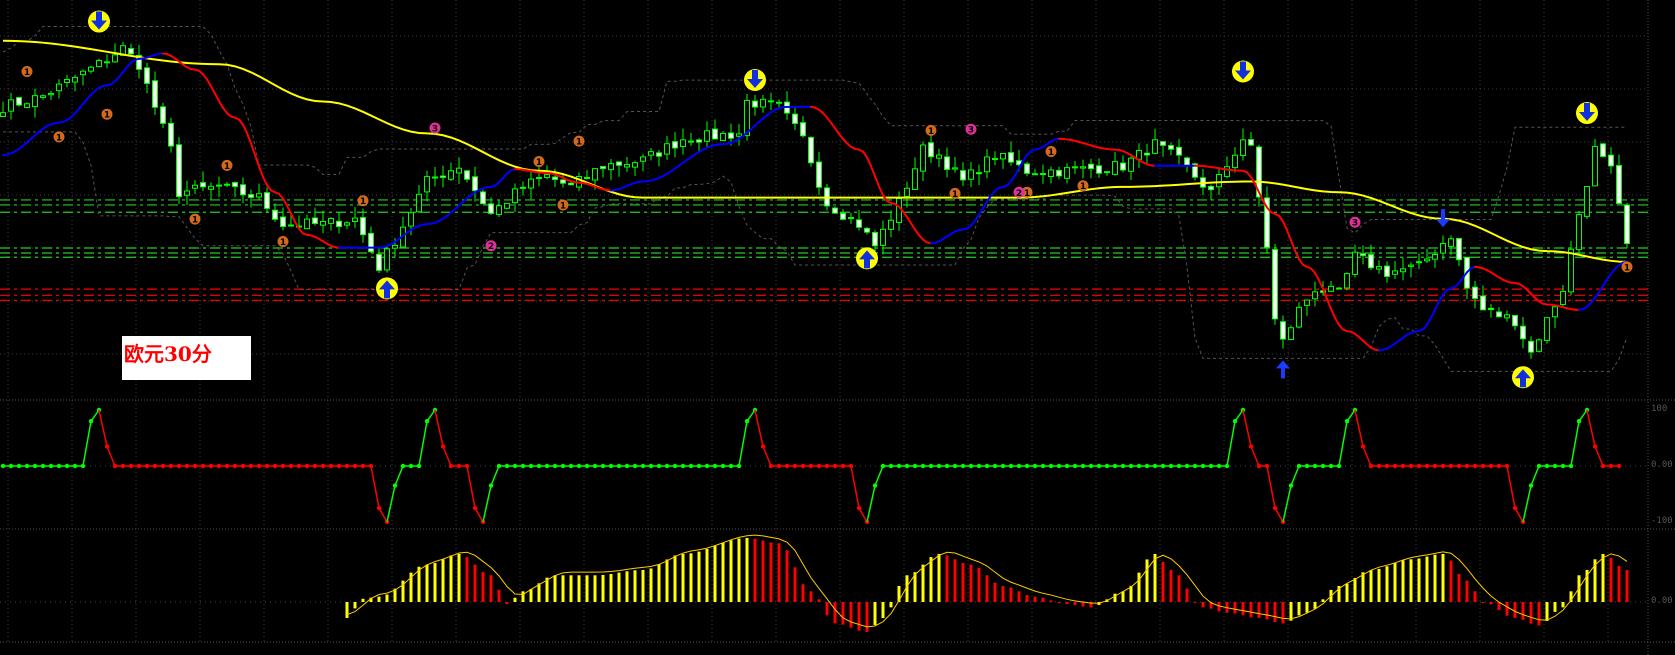 The width and height of the screenshot is (1675, 655). I want to click on sell-arrow-icon, so click(1587, 113).